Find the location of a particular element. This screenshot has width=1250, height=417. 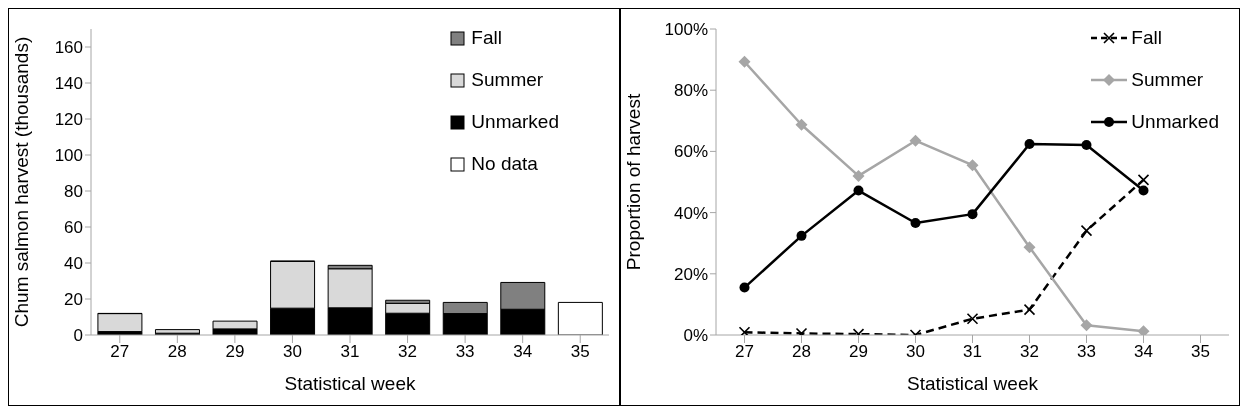

y-tick-label: 60 is located at coordinates (73, 228).